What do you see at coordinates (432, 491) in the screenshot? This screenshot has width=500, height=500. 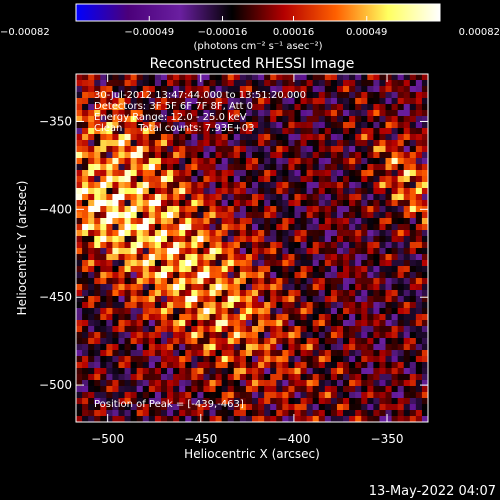 I see `footer-timestamp: 13-May-2022 04:07` at bounding box center [432, 491].